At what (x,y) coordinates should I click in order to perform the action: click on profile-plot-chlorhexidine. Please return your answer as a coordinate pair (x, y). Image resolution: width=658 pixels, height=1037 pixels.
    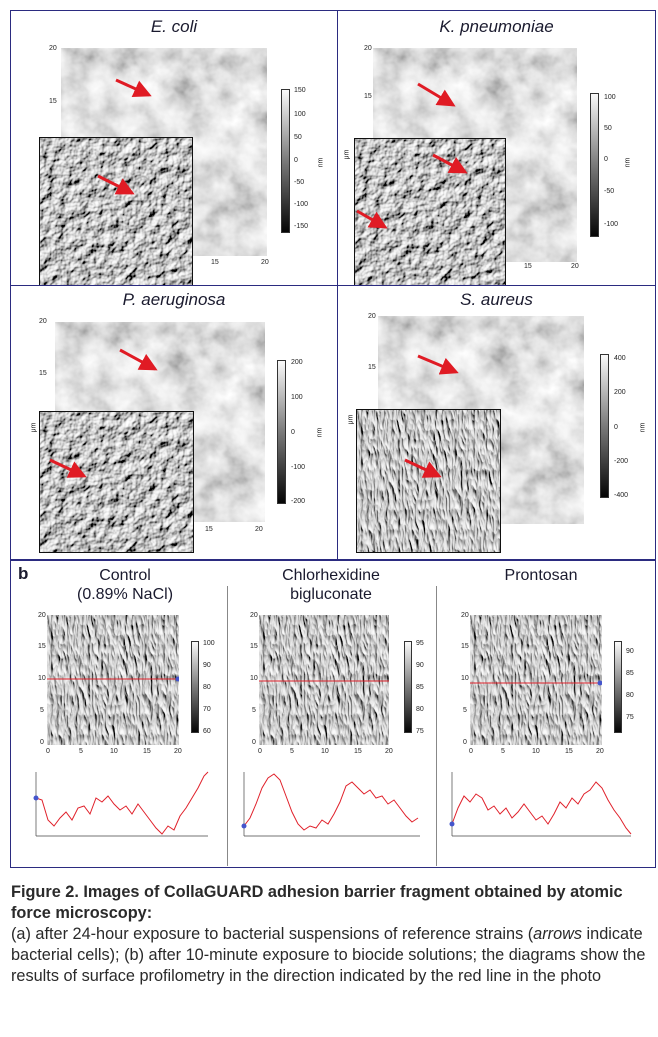
    Looking at the image, I should click on (330, 804).